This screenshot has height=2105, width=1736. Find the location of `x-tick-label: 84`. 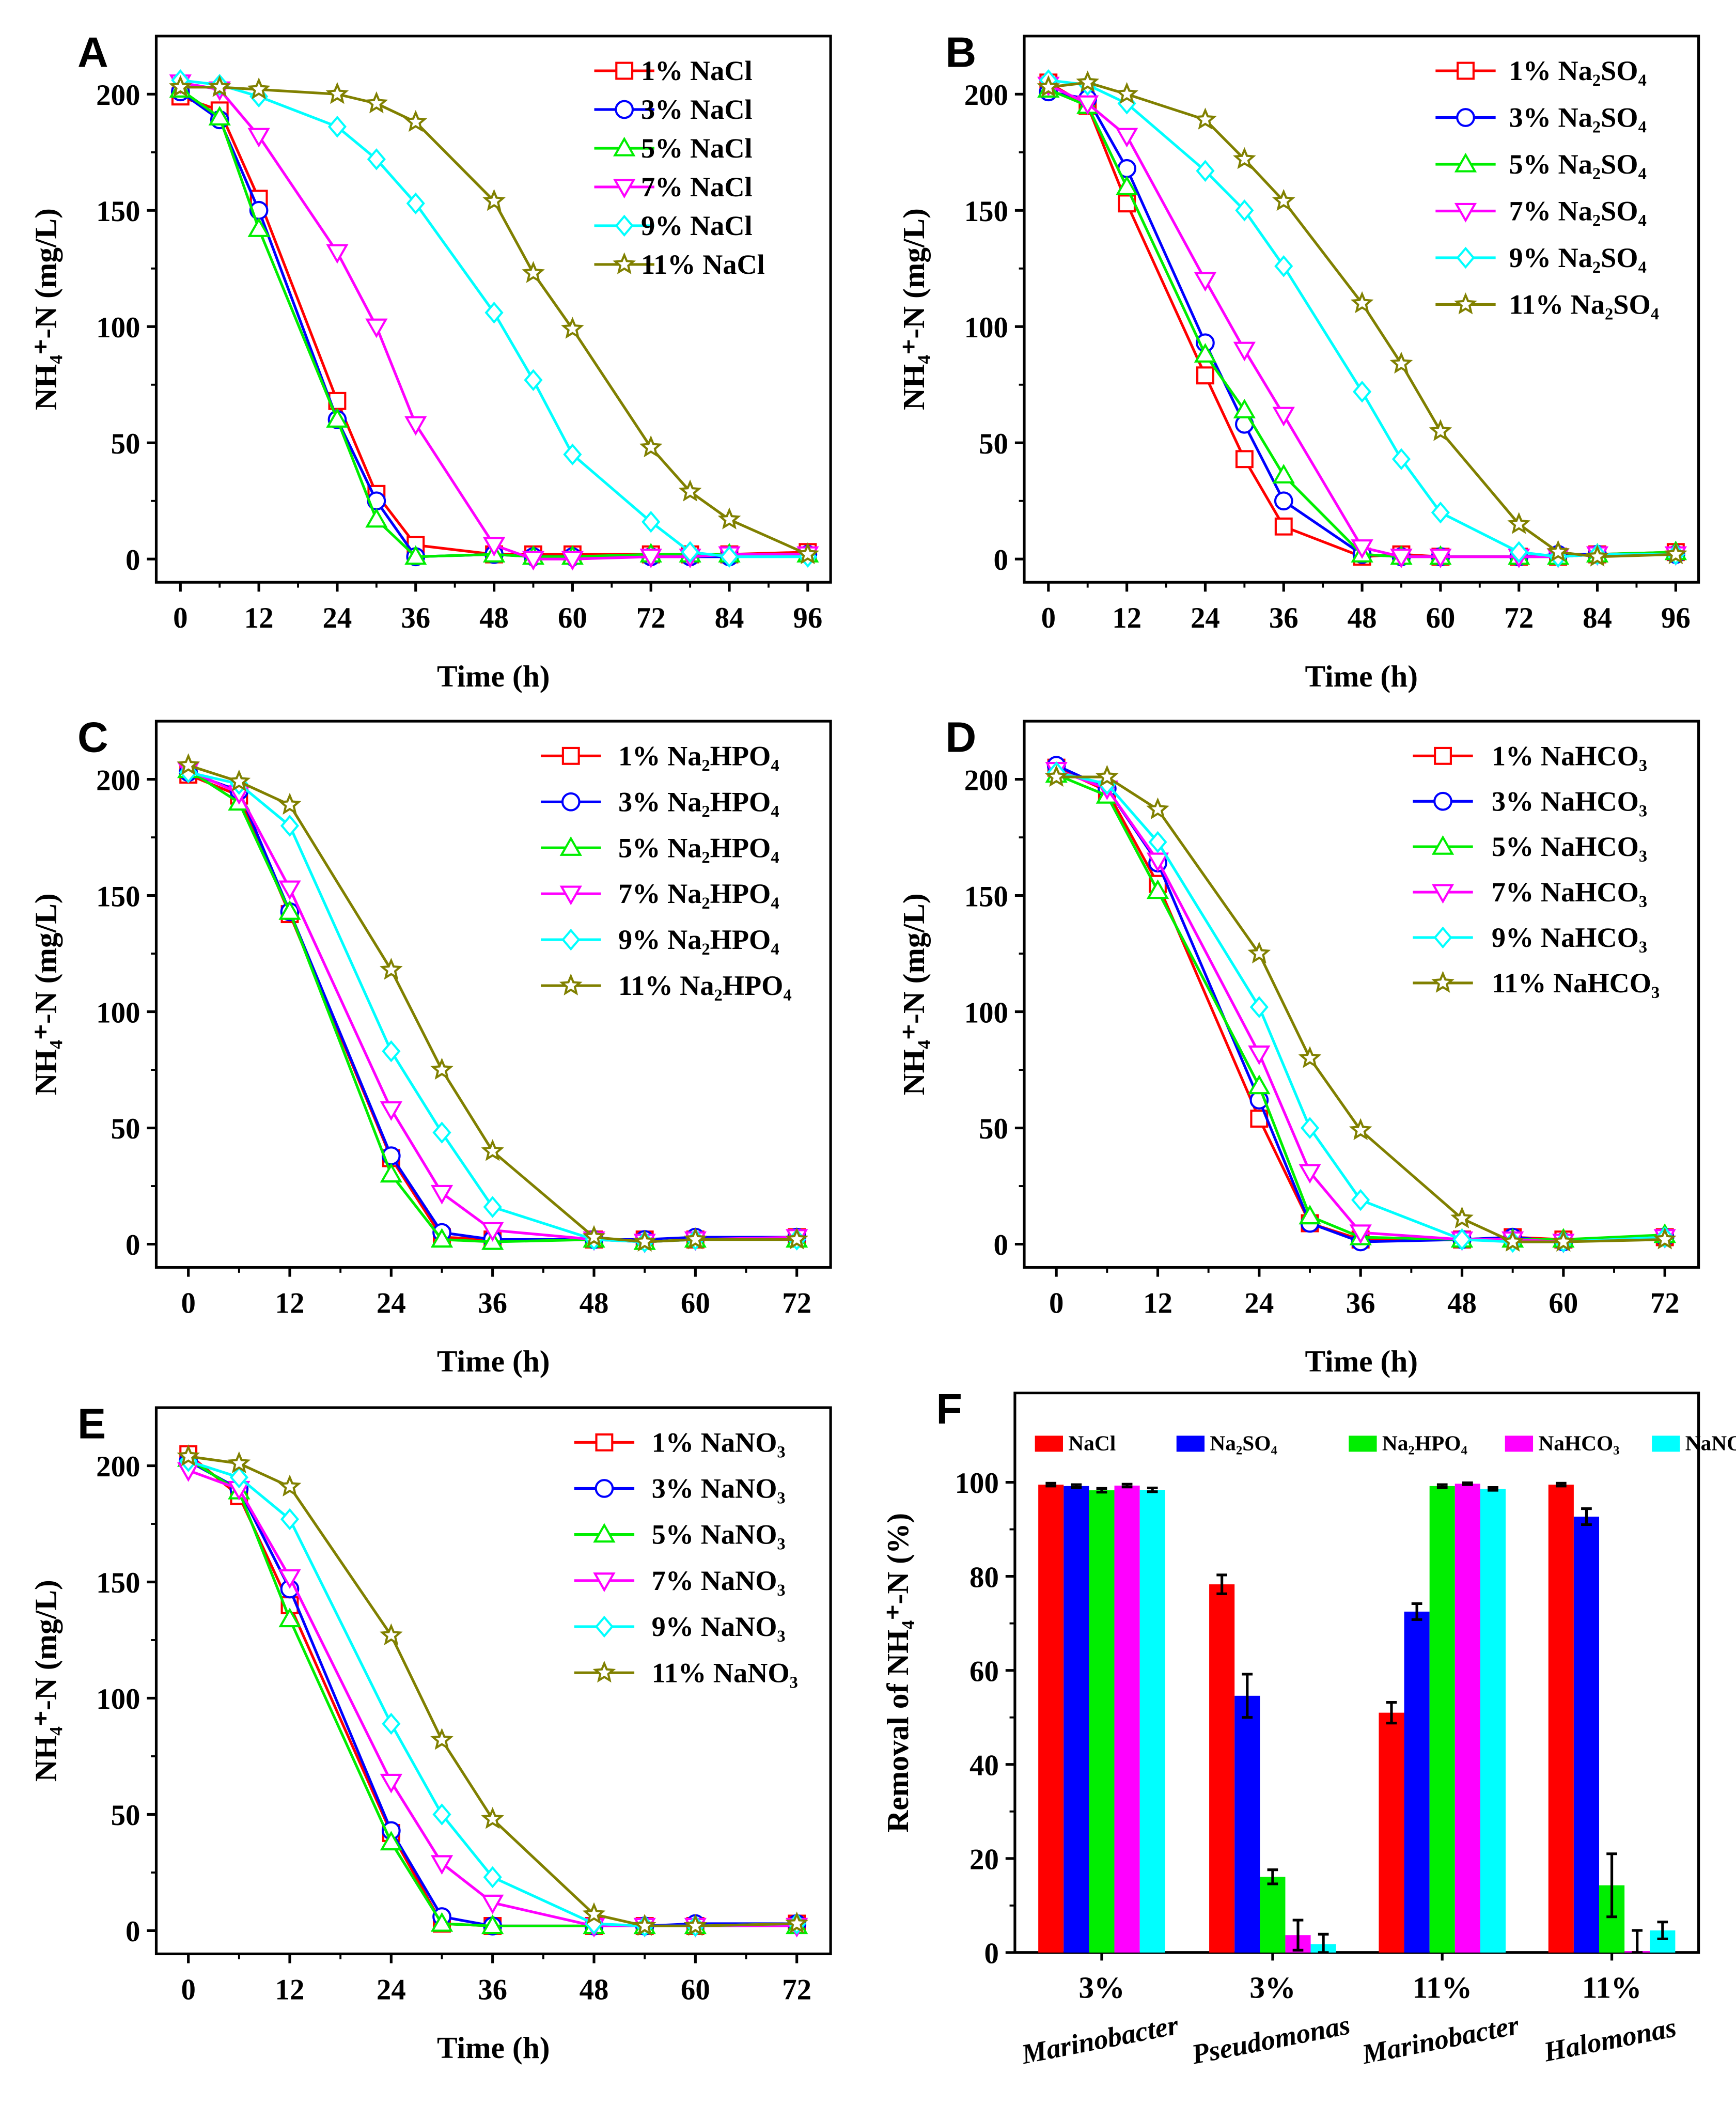

x-tick-label: 84 is located at coordinates (1597, 618).